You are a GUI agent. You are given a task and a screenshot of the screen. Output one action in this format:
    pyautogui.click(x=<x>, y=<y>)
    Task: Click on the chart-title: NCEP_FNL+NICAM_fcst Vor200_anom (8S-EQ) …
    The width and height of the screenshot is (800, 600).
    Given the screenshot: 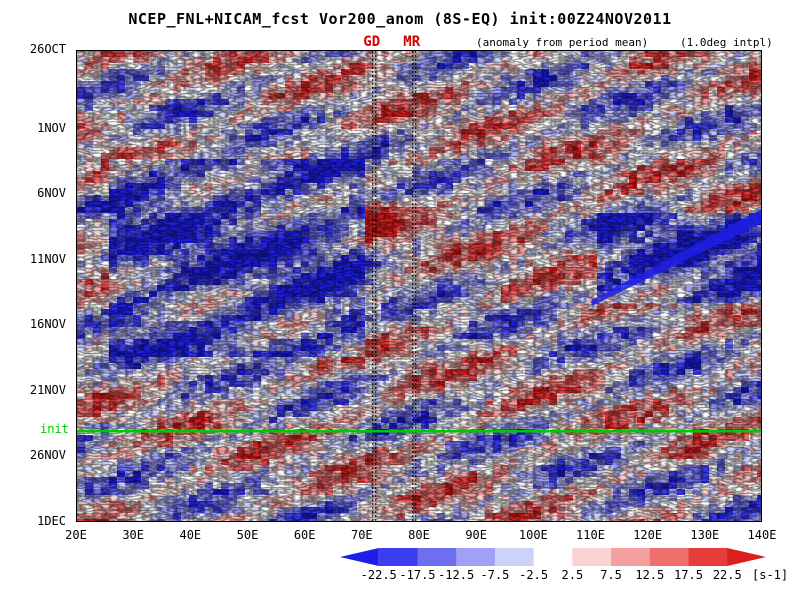 What is the action you would take?
    pyautogui.click(x=400, y=19)
    